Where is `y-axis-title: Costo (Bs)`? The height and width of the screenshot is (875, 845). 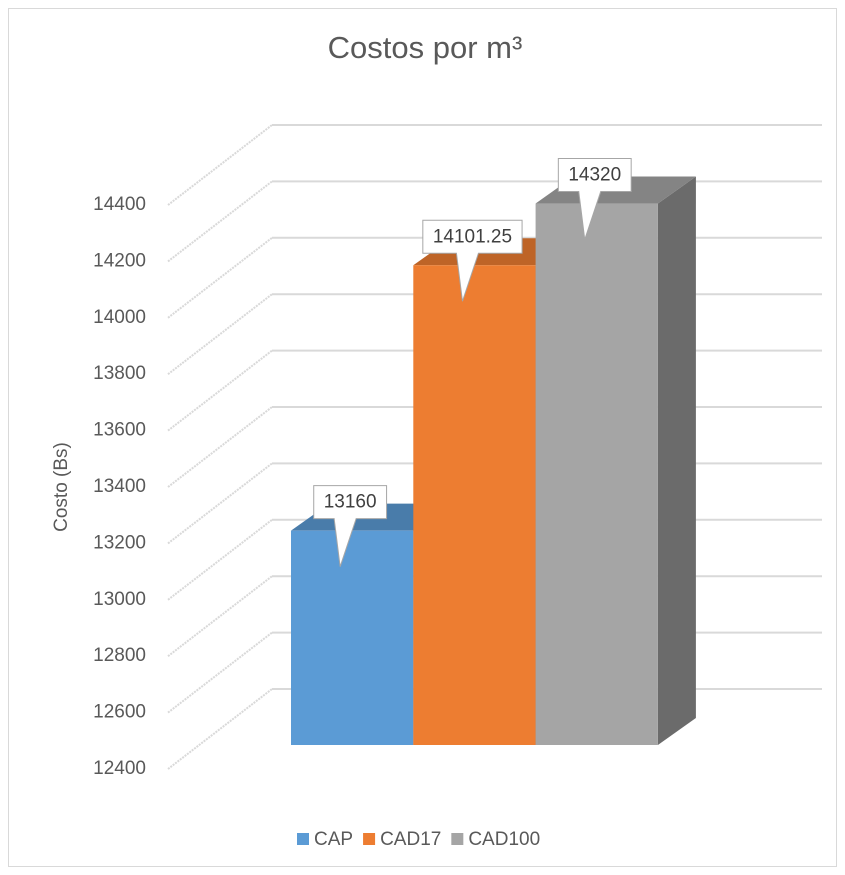
y-axis-title: Costo (Bs) is located at coordinates (61, 487).